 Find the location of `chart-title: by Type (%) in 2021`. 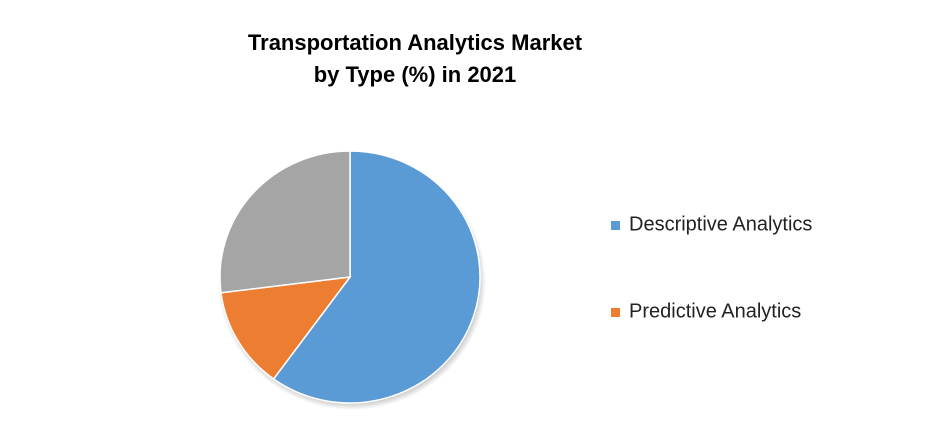

chart-title: by Type (%) in 2021 is located at coordinates (415, 74).